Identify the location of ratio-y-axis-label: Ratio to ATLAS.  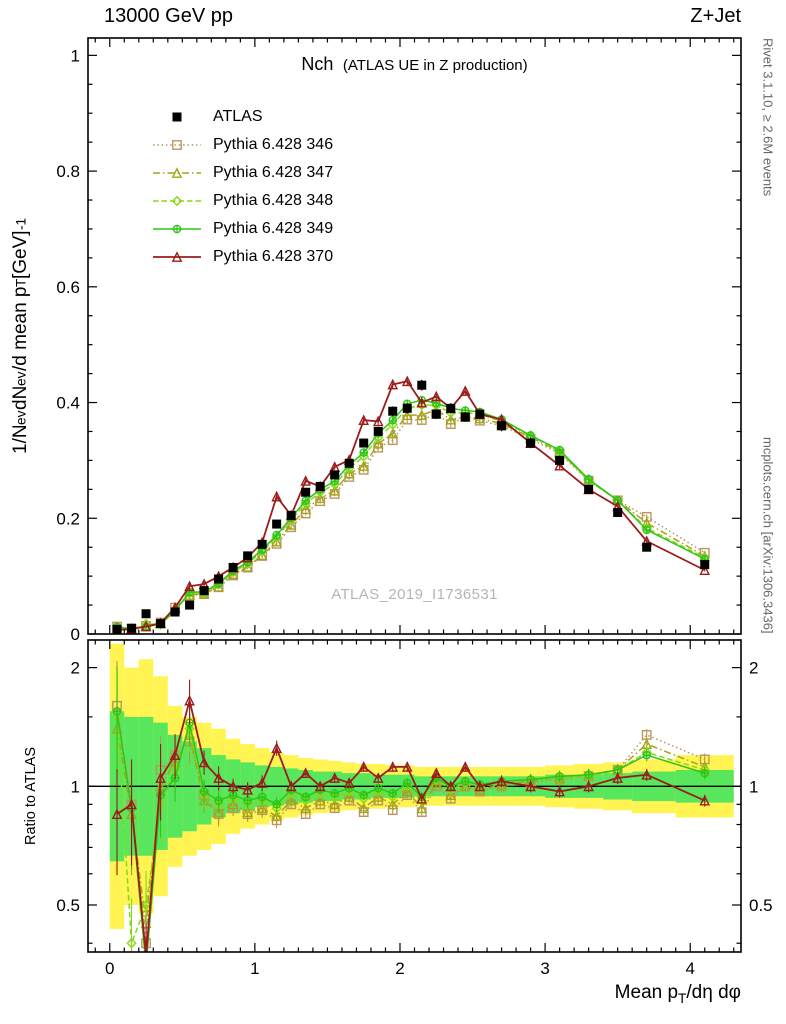
(31, 796).